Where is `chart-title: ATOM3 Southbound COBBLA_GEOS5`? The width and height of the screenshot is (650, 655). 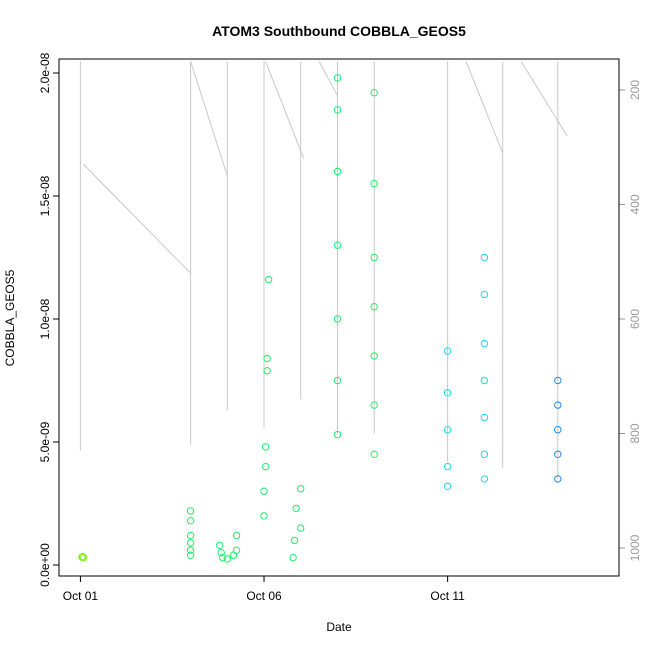
chart-title: ATOM3 Southbound COBBLA_GEOS5 is located at coordinates (339, 31).